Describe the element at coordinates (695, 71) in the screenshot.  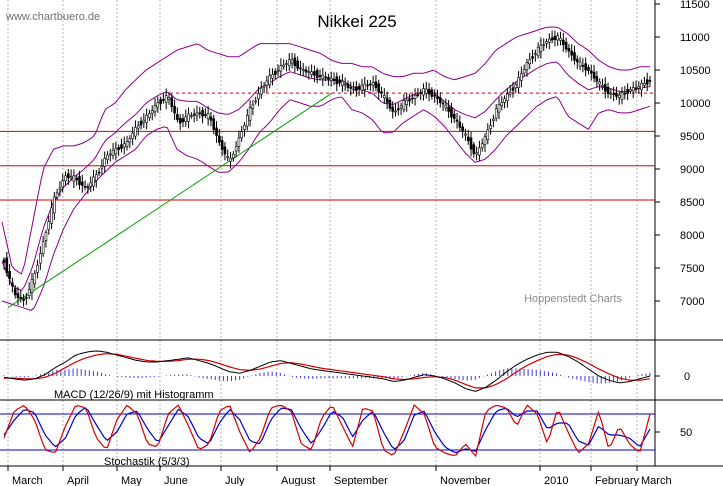
I see `price-axis-label: 10500` at that location.